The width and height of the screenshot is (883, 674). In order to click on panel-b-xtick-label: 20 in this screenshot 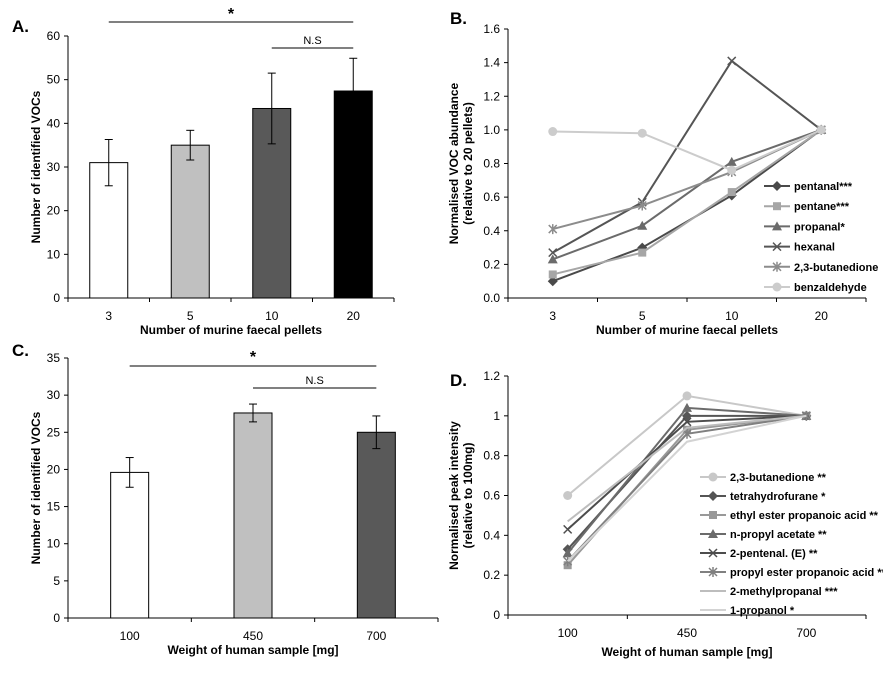, I will do `click(822, 316)`.